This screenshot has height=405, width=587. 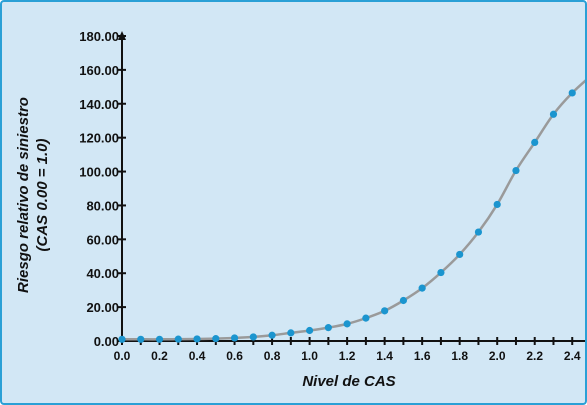 I want to click on y-tick-label: 20.00, so click(x=102, y=307).